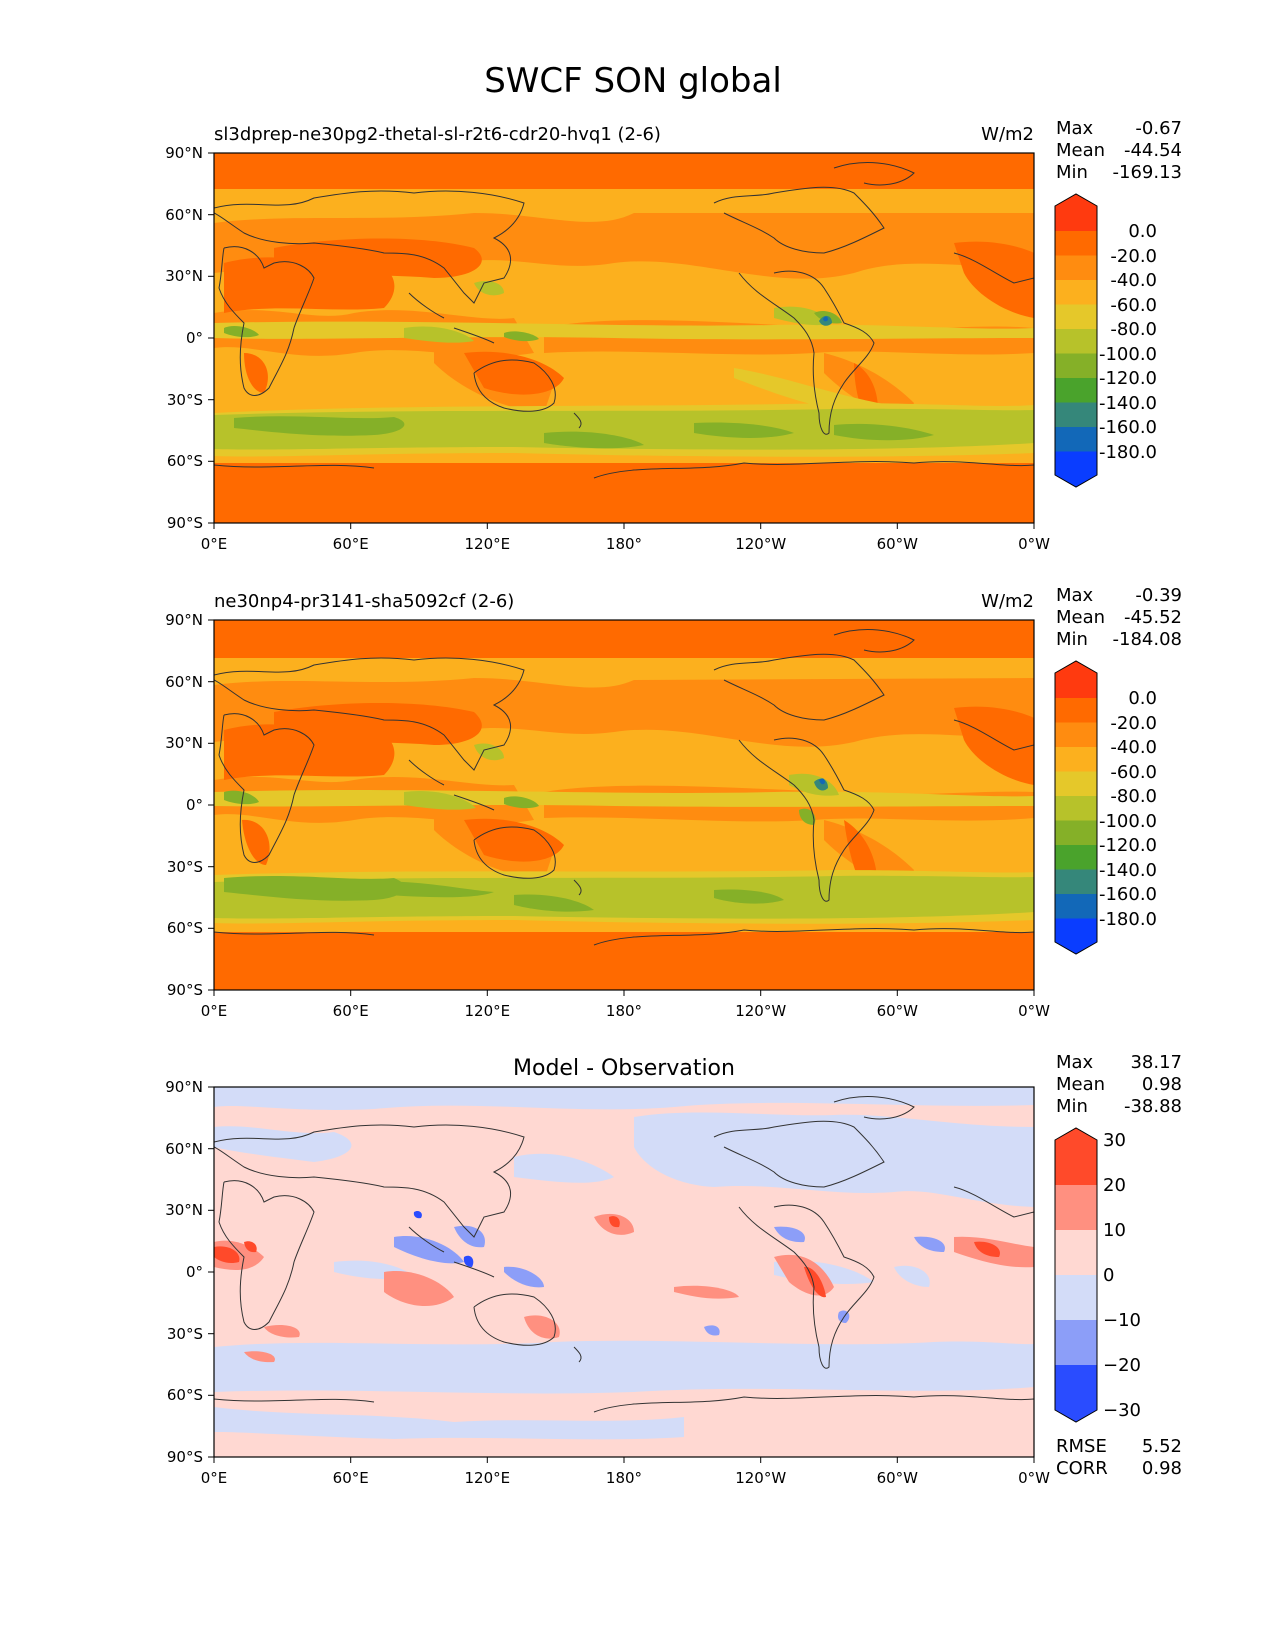 Image resolution: width=1275 pixels, height=1650 pixels. I want to click on stat-min-value: -169.13, so click(1147, 172).